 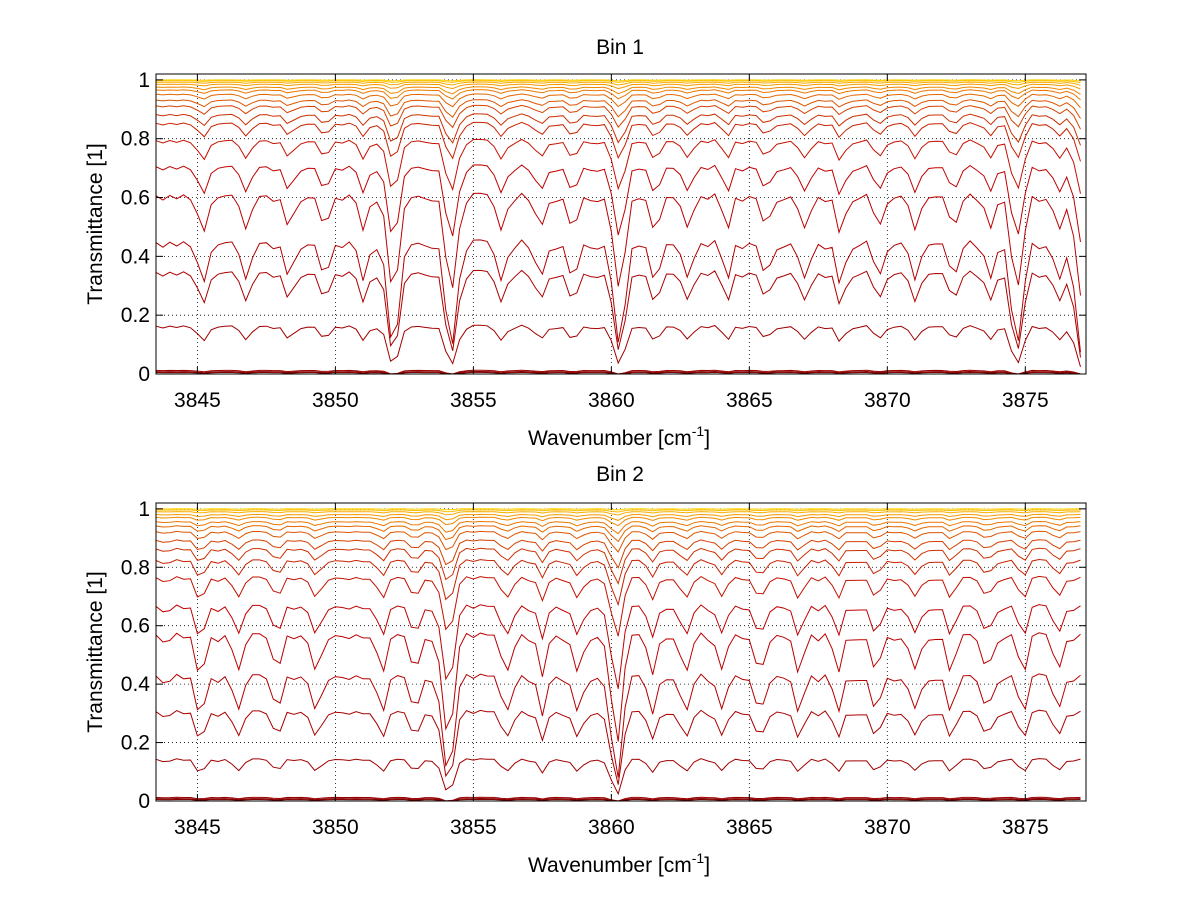 What do you see at coordinates (620, 47) in the screenshot?
I see `chart-title: Bin 1` at bounding box center [620, 47].